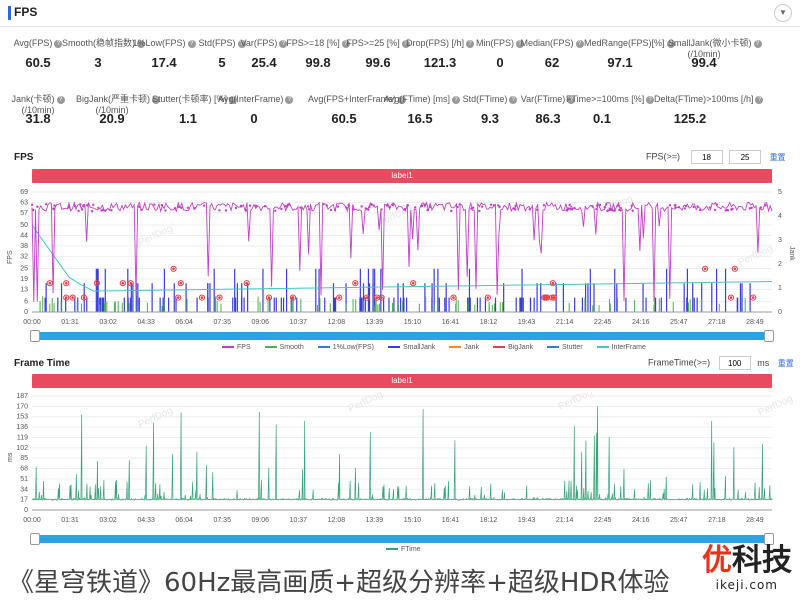 This screenshot has width=800, height=600. What do you see at coordinates (402, 176) in the screenshot?
I see `fps-label-band: label1` at bounding box center [402, 176].